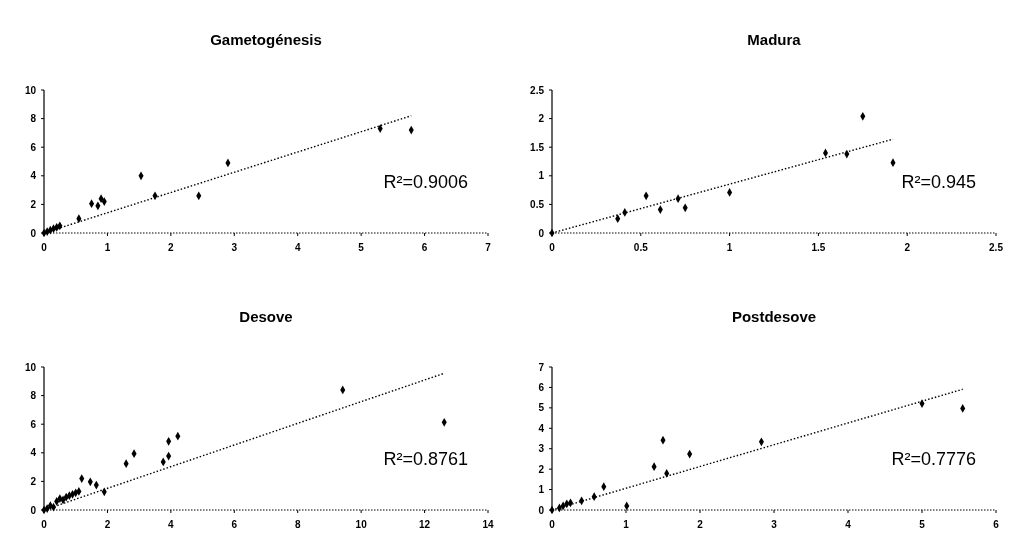 This screenshot has height=554, width=1017. I want to click on x-tick-label: 12, so click(425, 524).